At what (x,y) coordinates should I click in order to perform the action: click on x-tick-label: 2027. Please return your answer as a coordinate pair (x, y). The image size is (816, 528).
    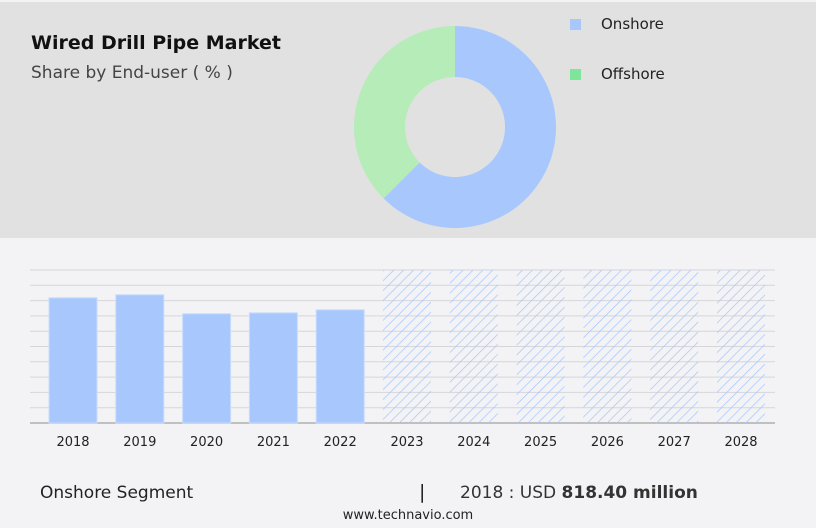
    Looking at the image, I should click on (674, 442).